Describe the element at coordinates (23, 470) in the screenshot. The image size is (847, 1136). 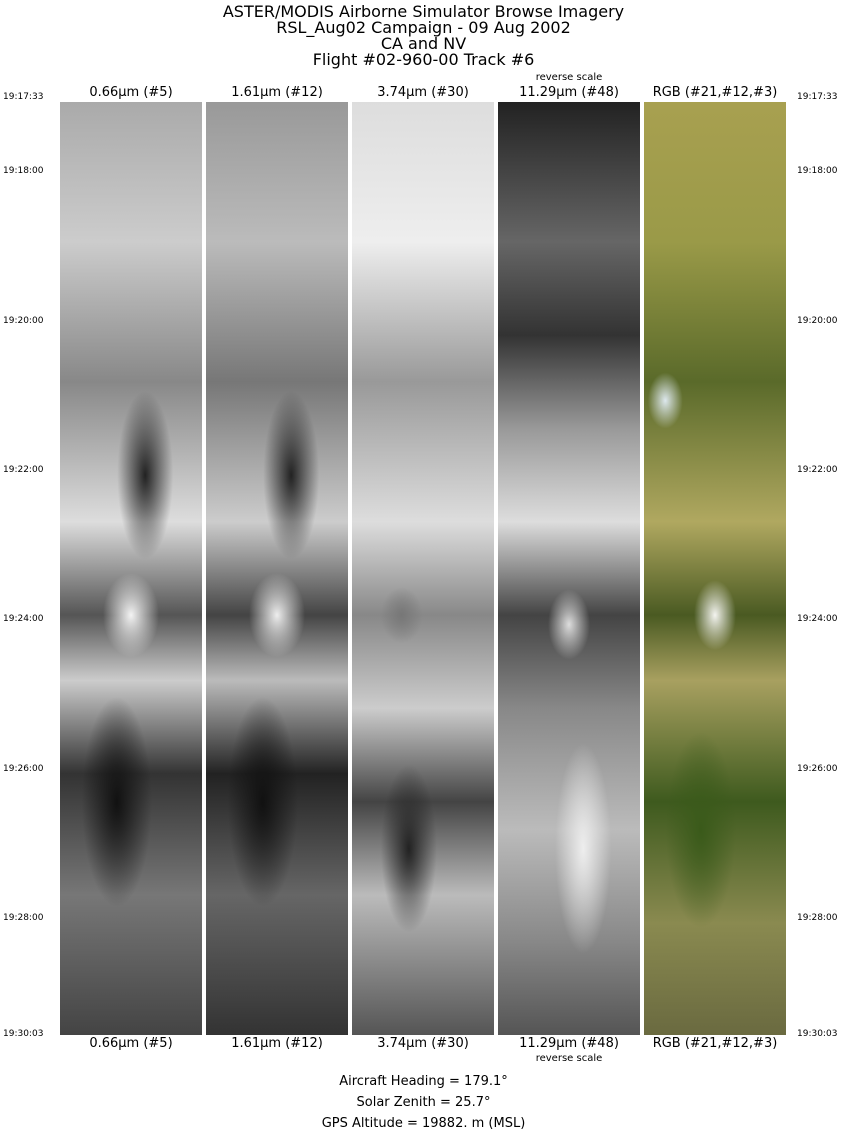
I see `time-left: 19:22:00` at that location.